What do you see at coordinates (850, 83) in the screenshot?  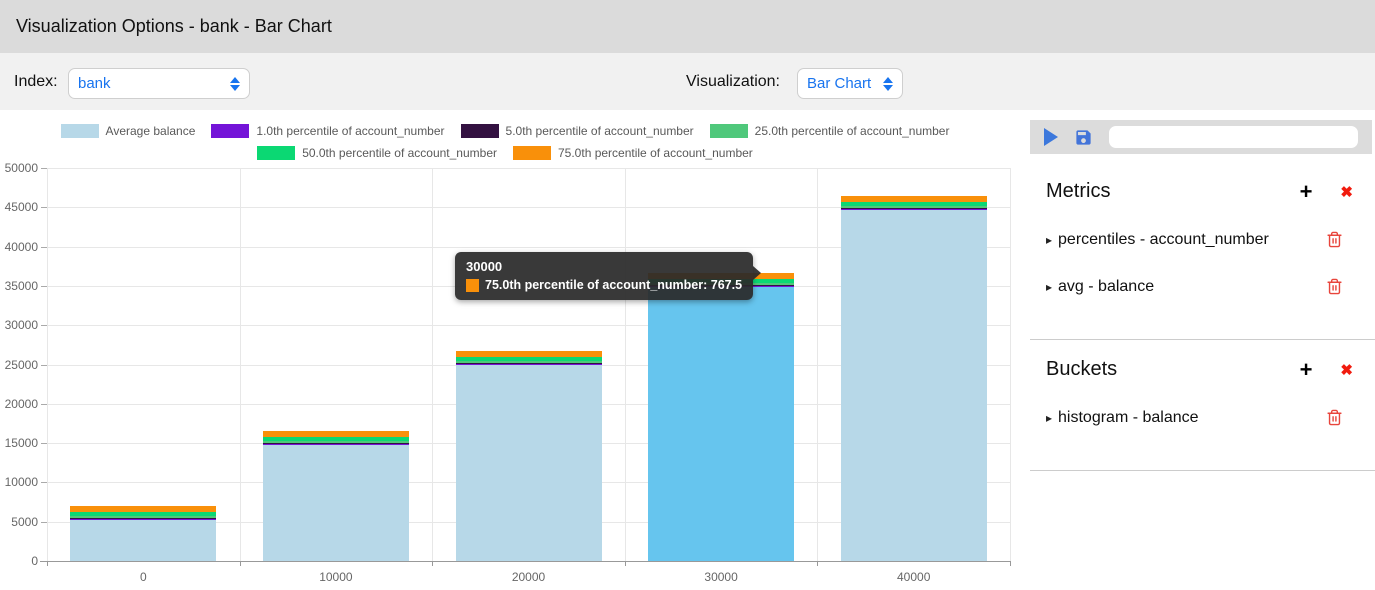 I see `visualization-select: Bar Chart` at bounding box center [850, 83].